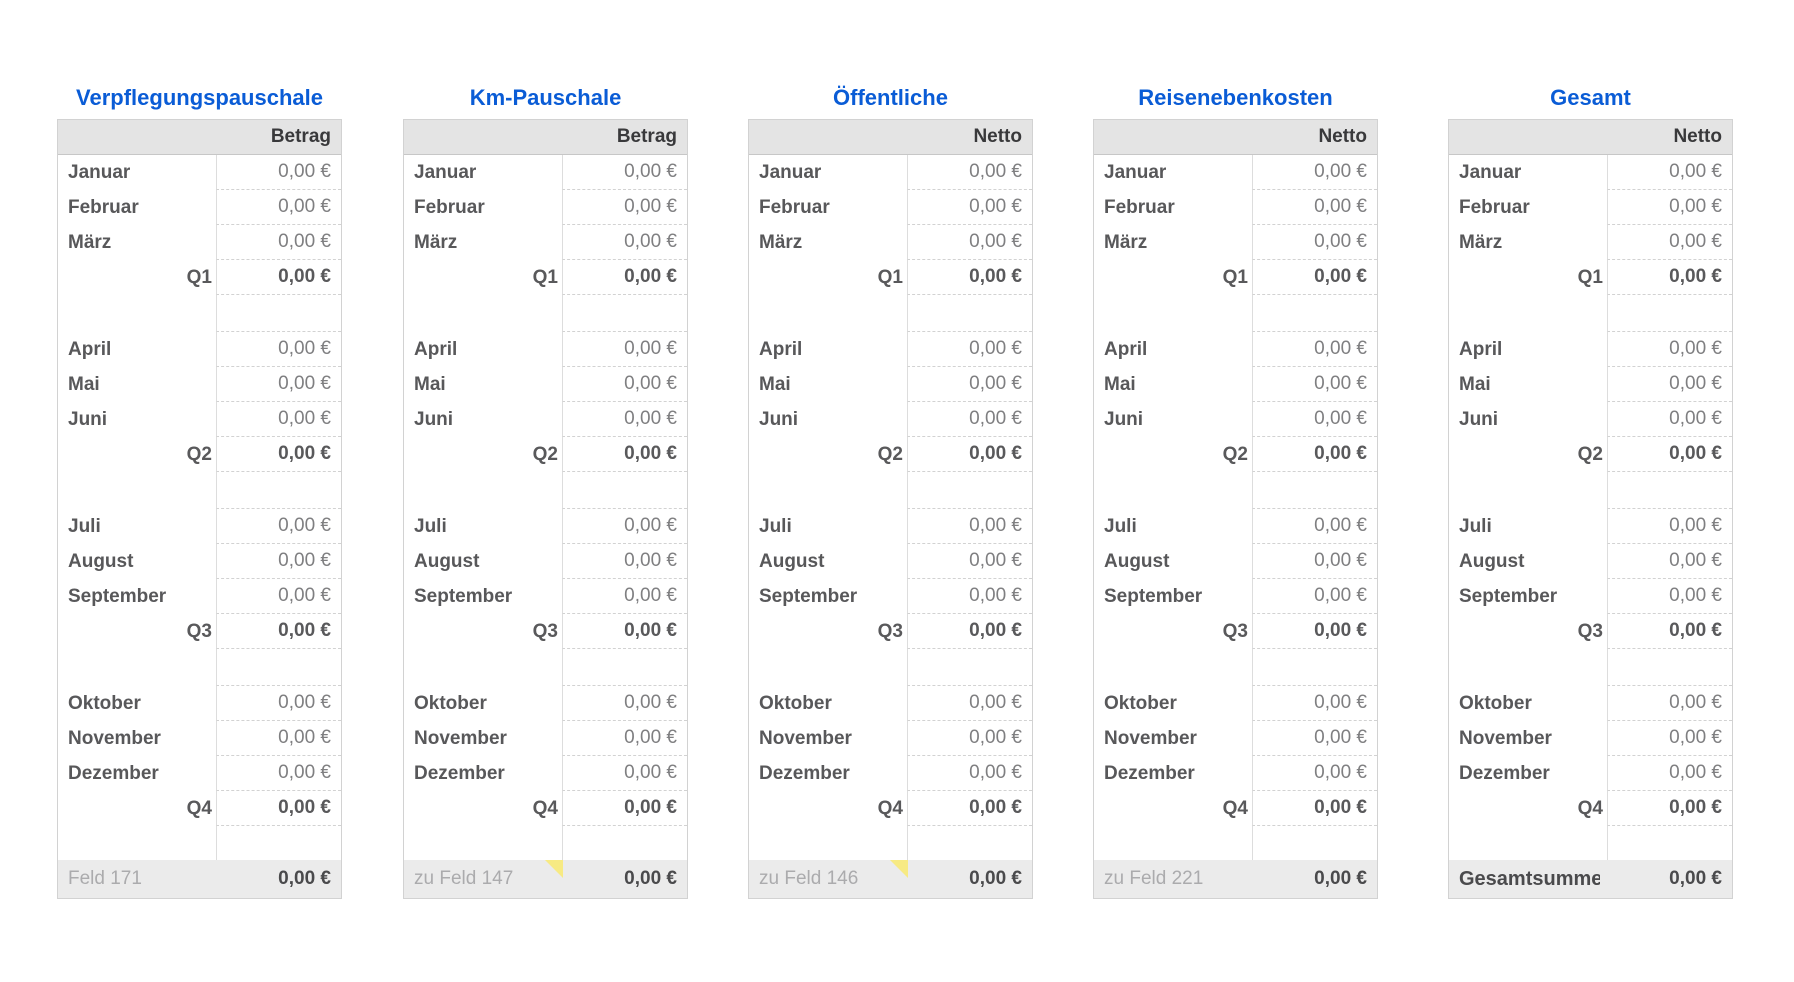  Describe the element at coordinates (105, 878) in the screenshot. I see `footer-label: Feld 171` at that location.